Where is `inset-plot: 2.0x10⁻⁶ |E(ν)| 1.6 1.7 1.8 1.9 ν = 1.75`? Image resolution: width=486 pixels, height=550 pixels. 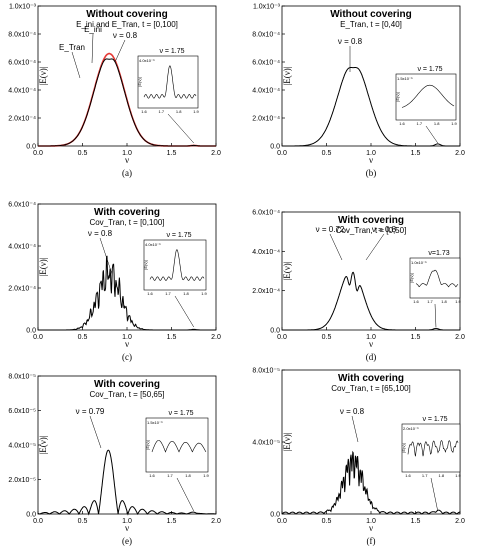 inset-plot: 2.0x10⁻⁶ |E(ν)| 1.6 1.7 1.8 1.9 ν = 1.75 is located at coordinates (431, 447).